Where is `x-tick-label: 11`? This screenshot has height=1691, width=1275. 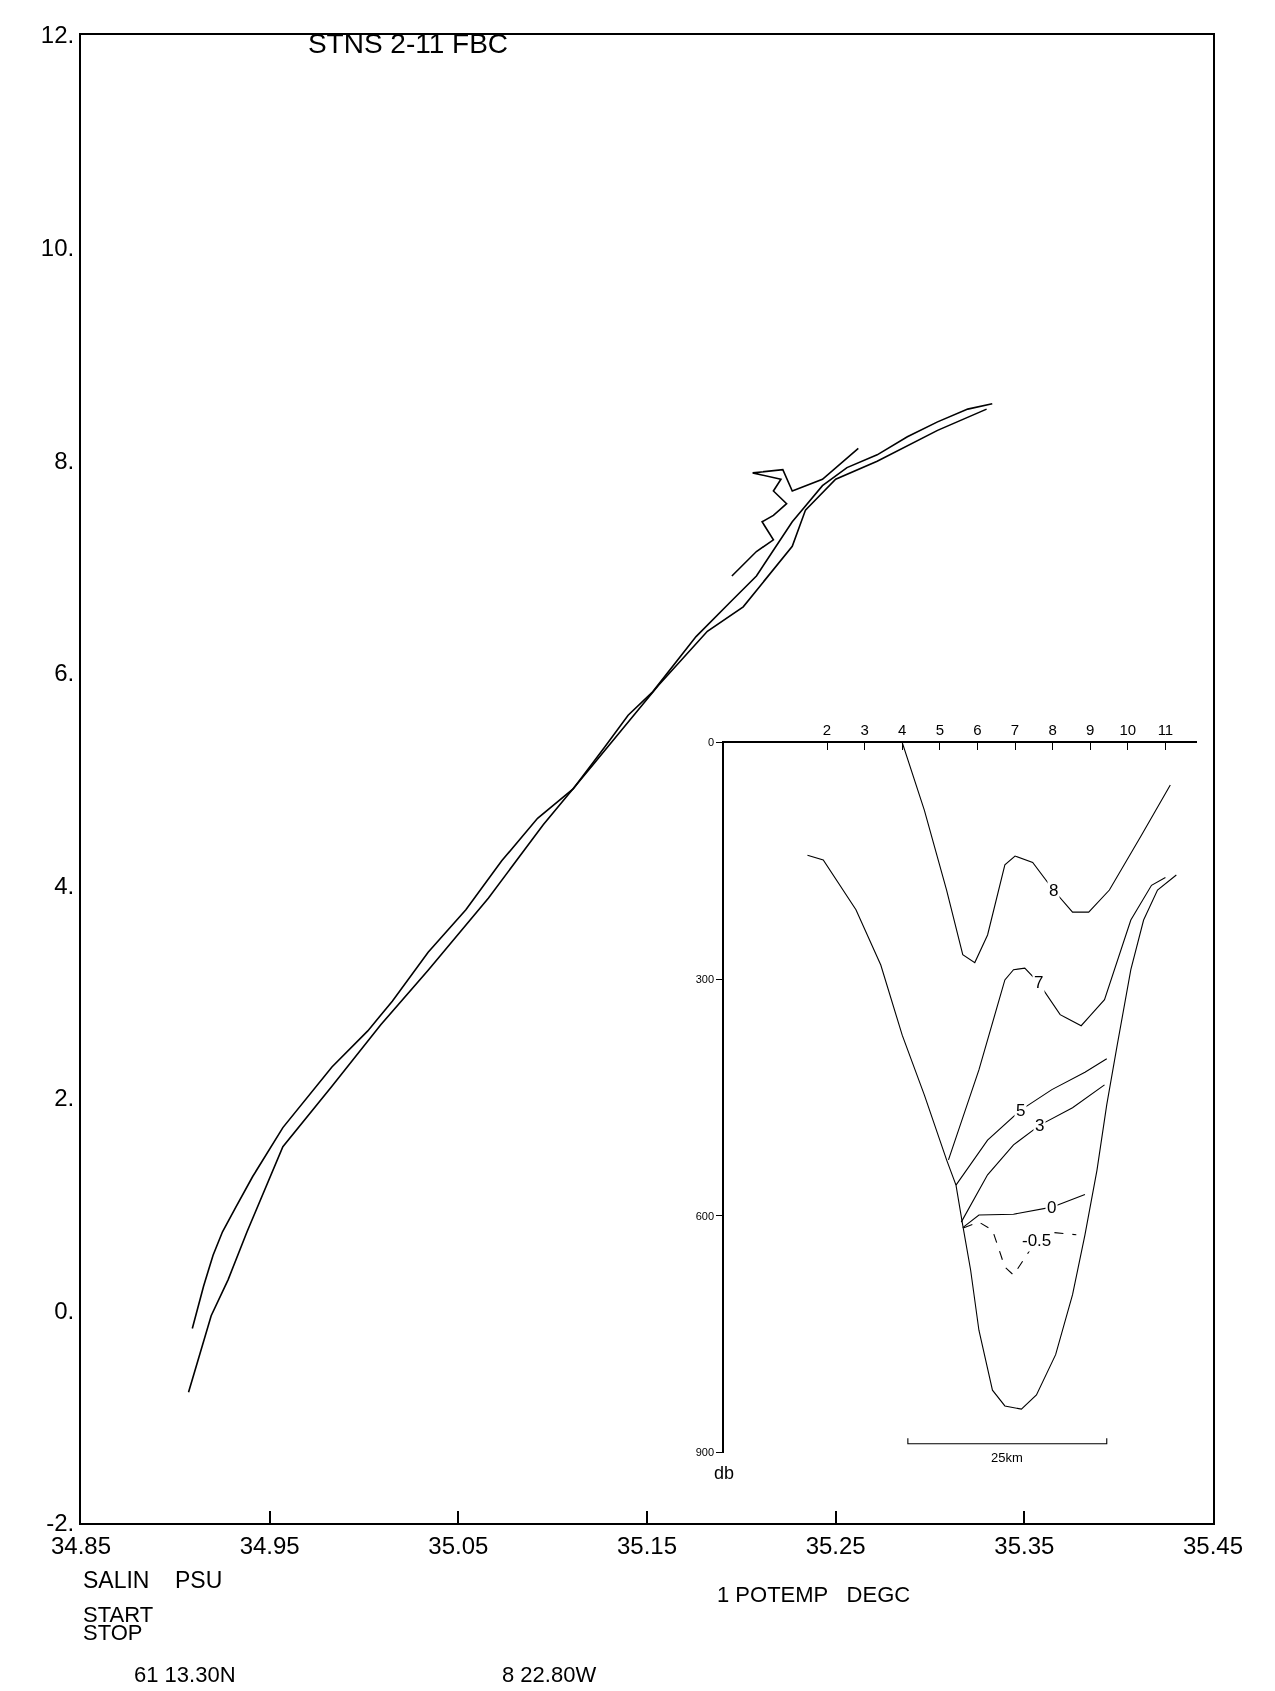
x-tick-label: 11 is located at coordinates (1165, 729).